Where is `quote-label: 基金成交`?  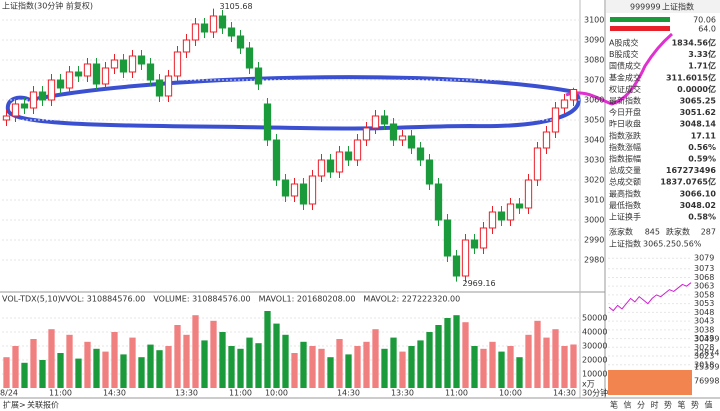
quote-label: 基金成交 is located at coordinates (625, 77).